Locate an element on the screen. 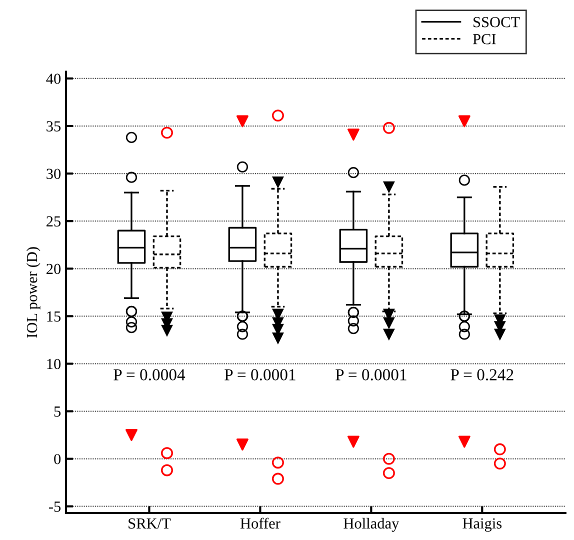  y-tick-label: 5 is located at coordinates (57, 411).